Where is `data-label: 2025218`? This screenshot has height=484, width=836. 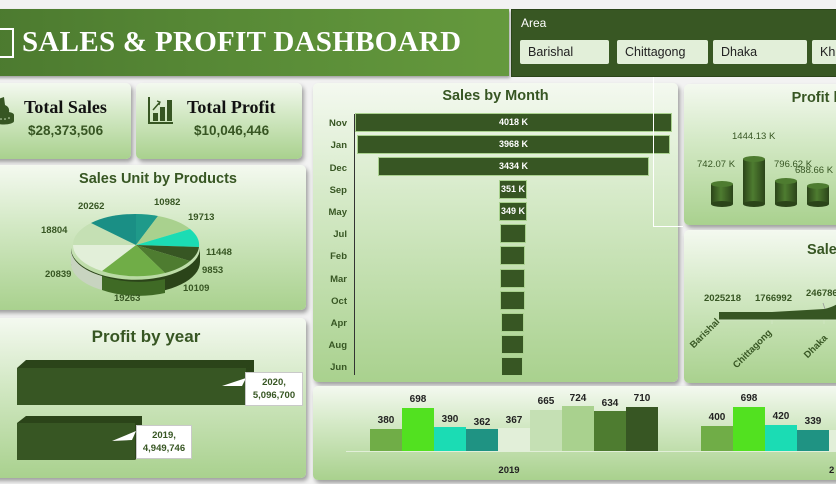
data-label: 2025218 is located at coordinates (722, 298).